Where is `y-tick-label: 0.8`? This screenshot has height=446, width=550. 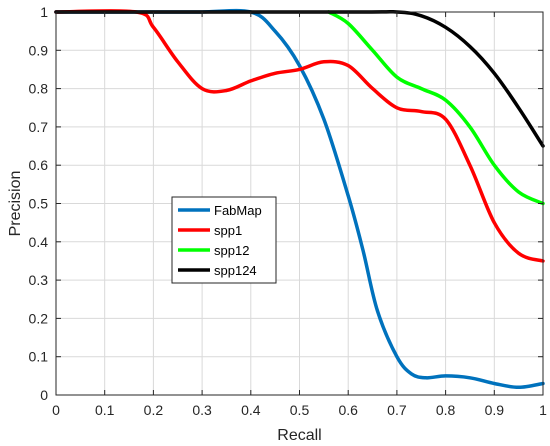
y-tick-label: 0.8 is located at coordinates (39, 89).